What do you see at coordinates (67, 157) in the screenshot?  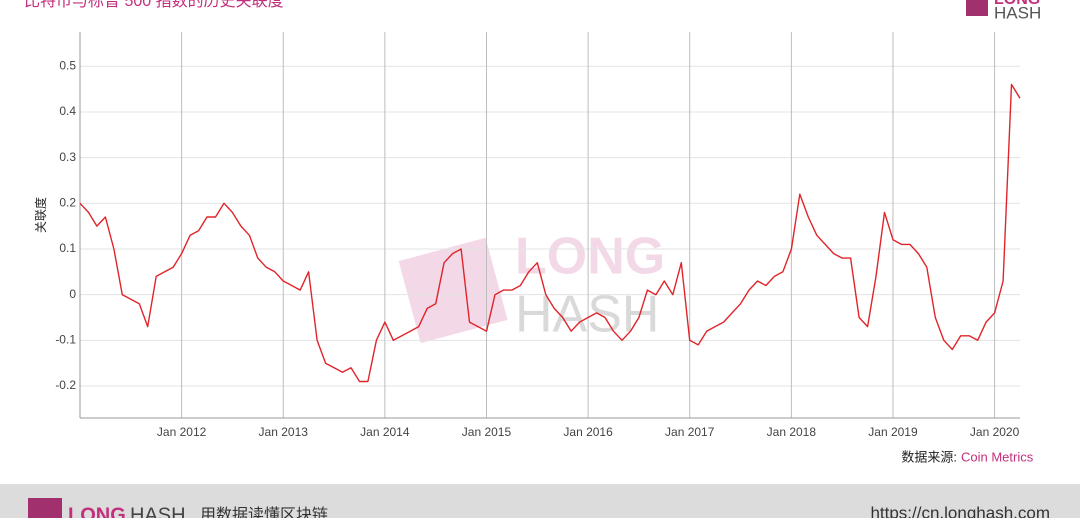 I see `y-tick-label: 0.3` at bounding box center [67, 157].